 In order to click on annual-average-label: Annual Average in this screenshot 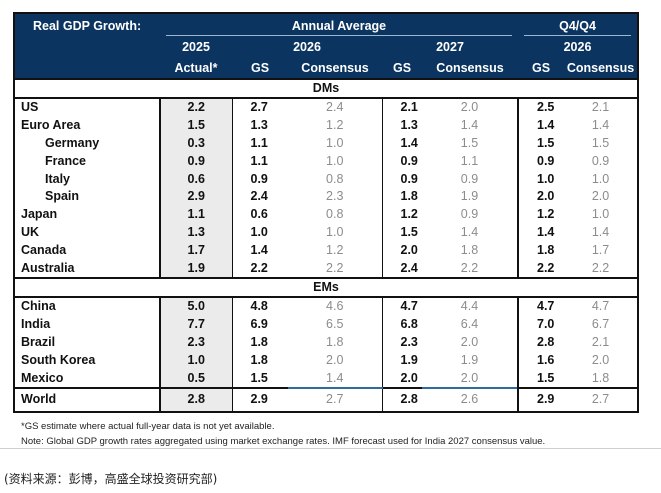, I will do `click(339, 26)`.